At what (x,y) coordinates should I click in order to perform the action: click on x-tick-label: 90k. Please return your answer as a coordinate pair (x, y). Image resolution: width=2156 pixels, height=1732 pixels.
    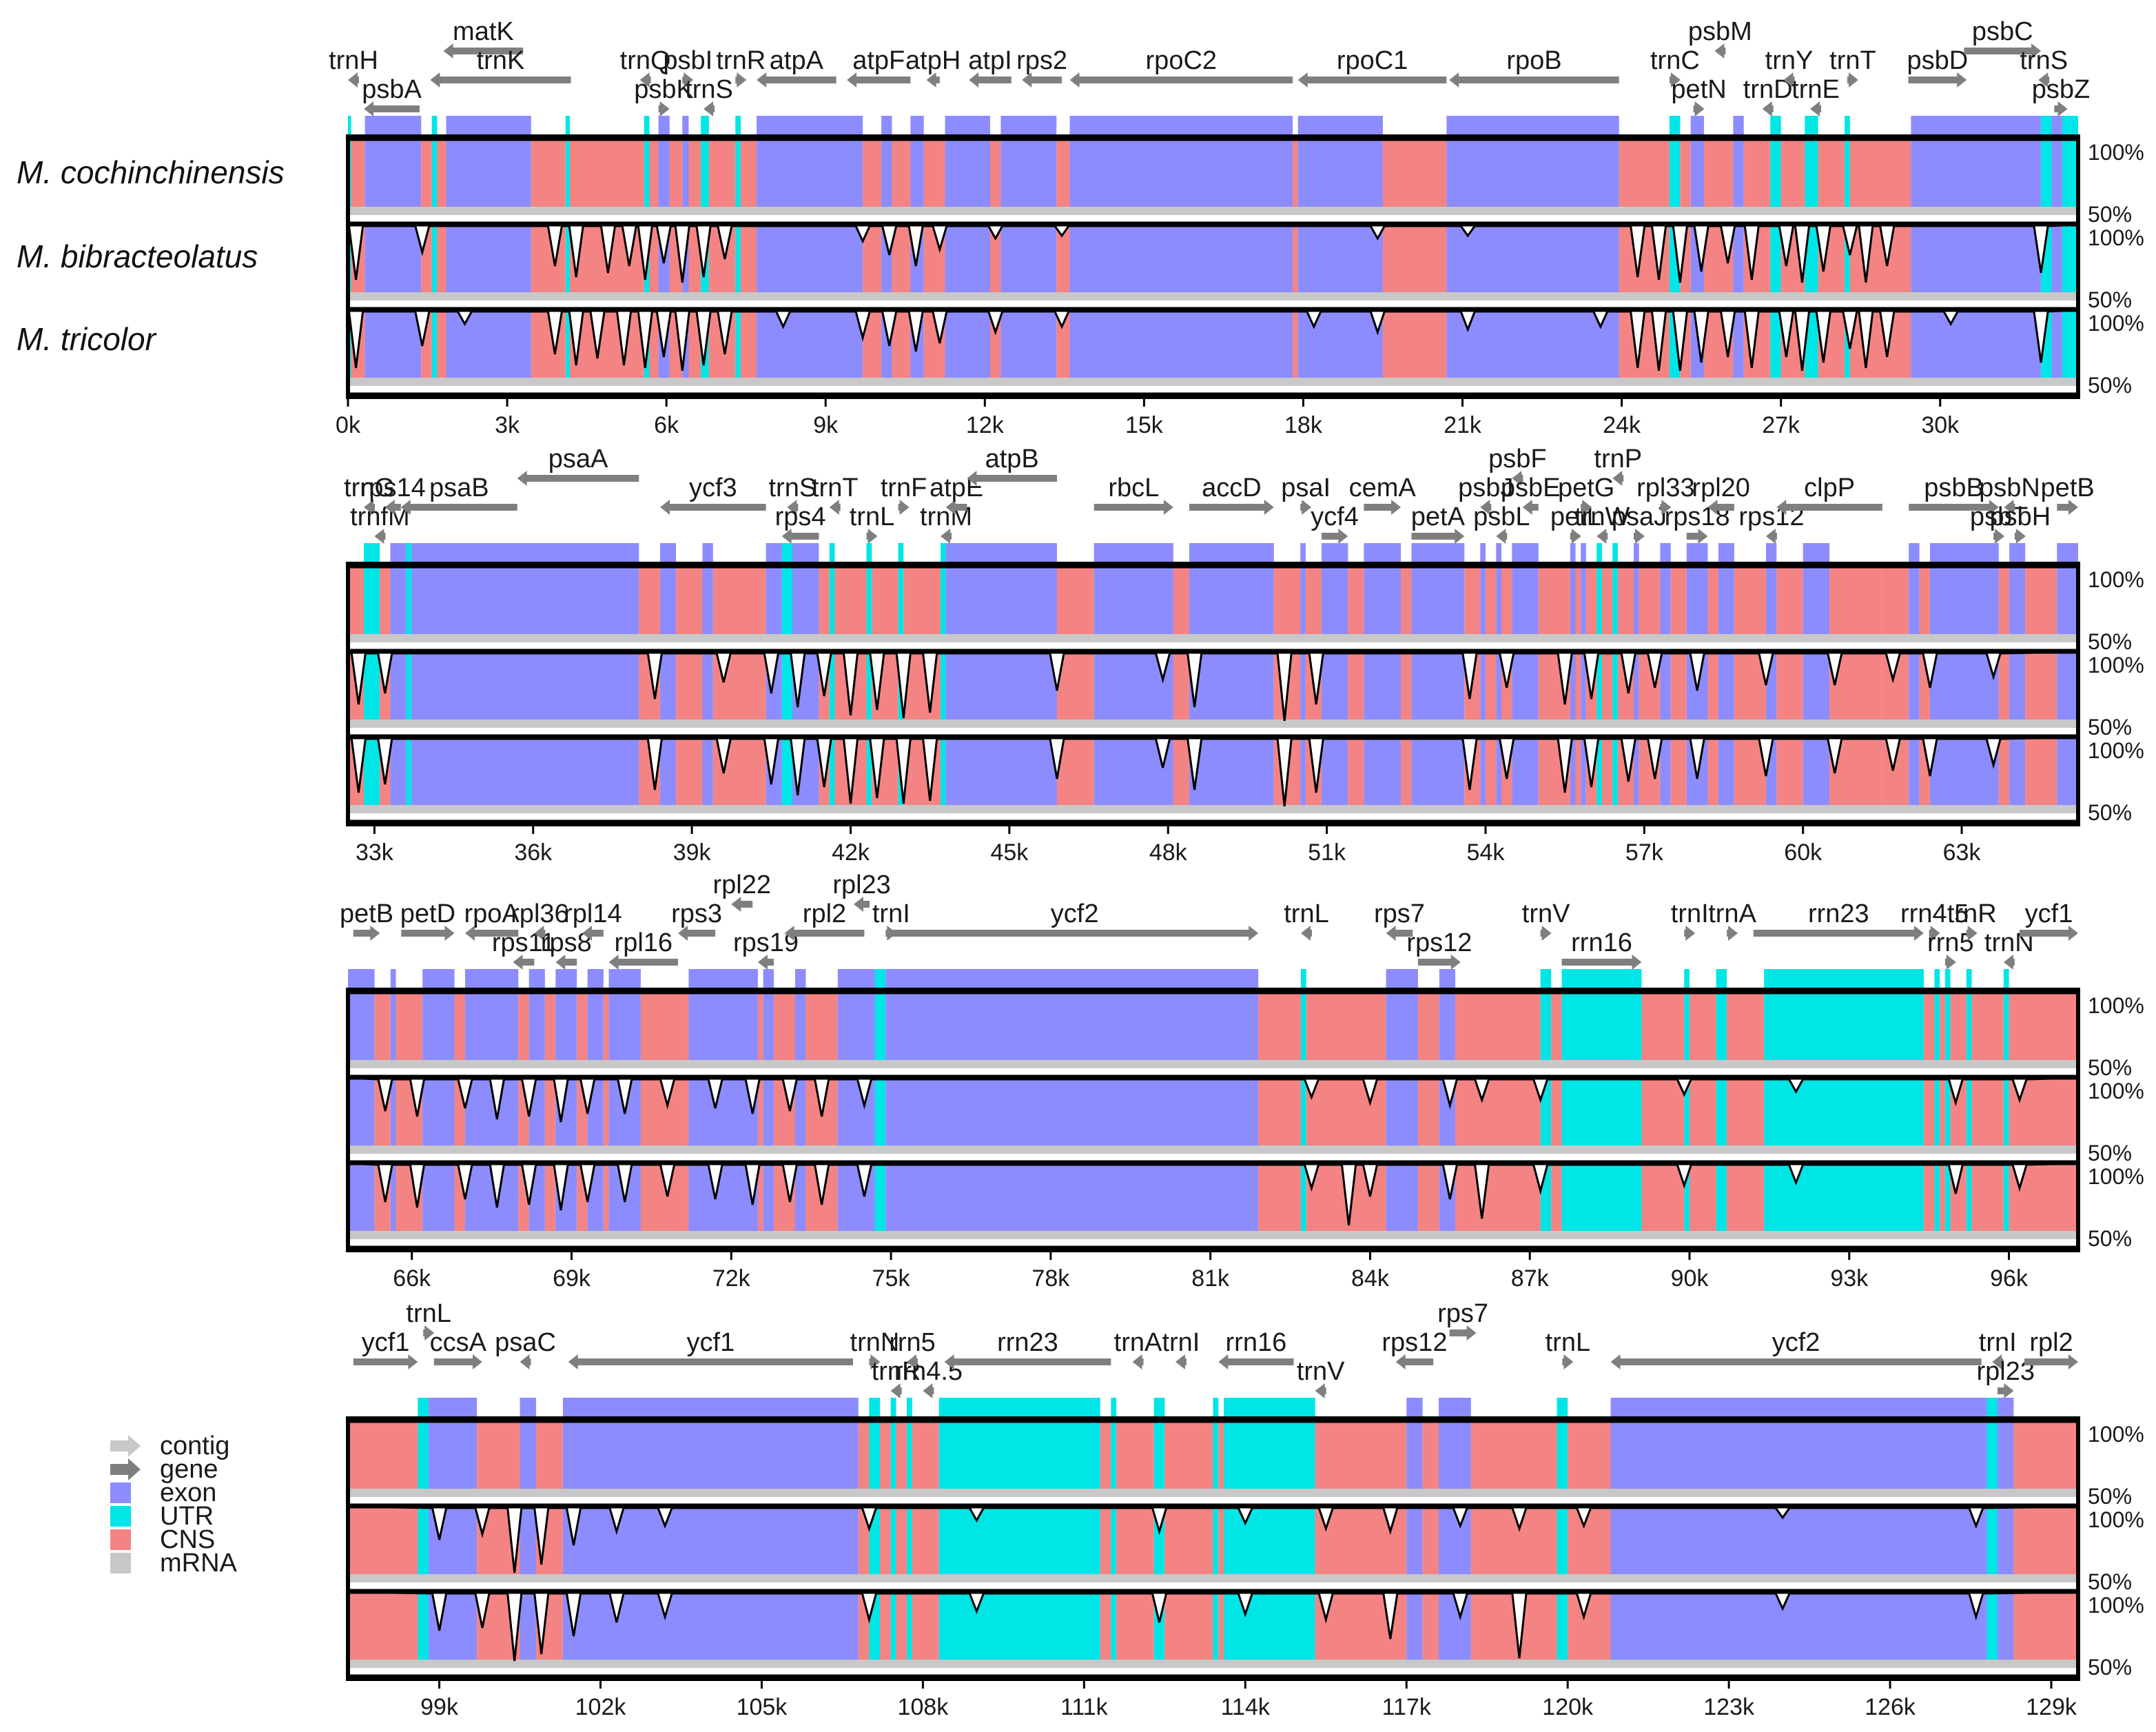
    Looking at the image, I should click on (1690, 1278).